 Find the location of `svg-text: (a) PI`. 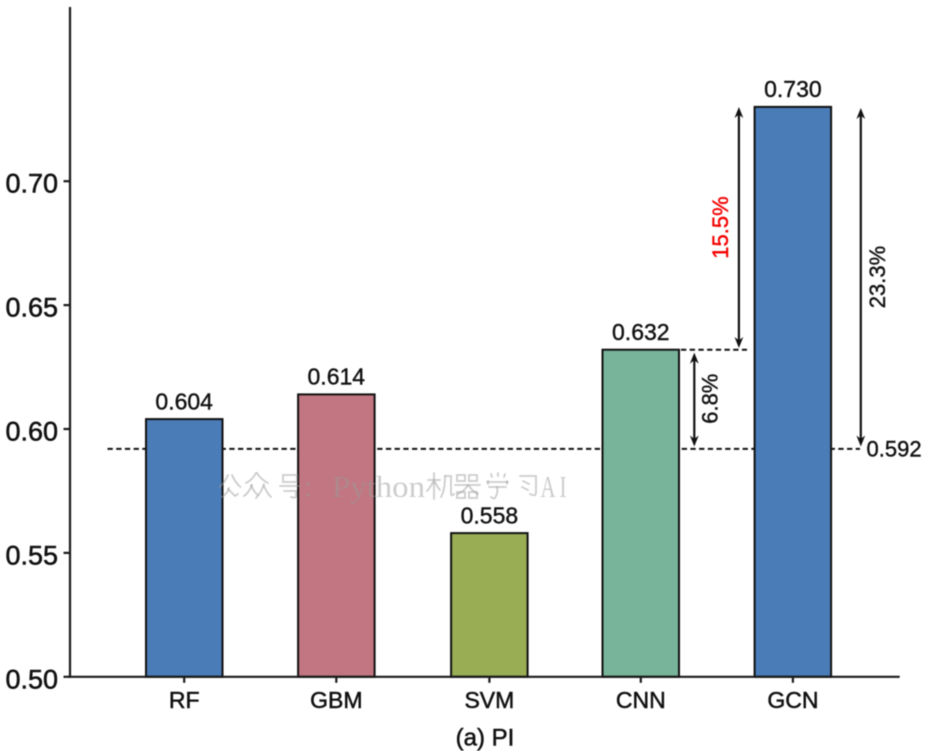

svg-text: (a) PI is located at coordinates (485, 738).